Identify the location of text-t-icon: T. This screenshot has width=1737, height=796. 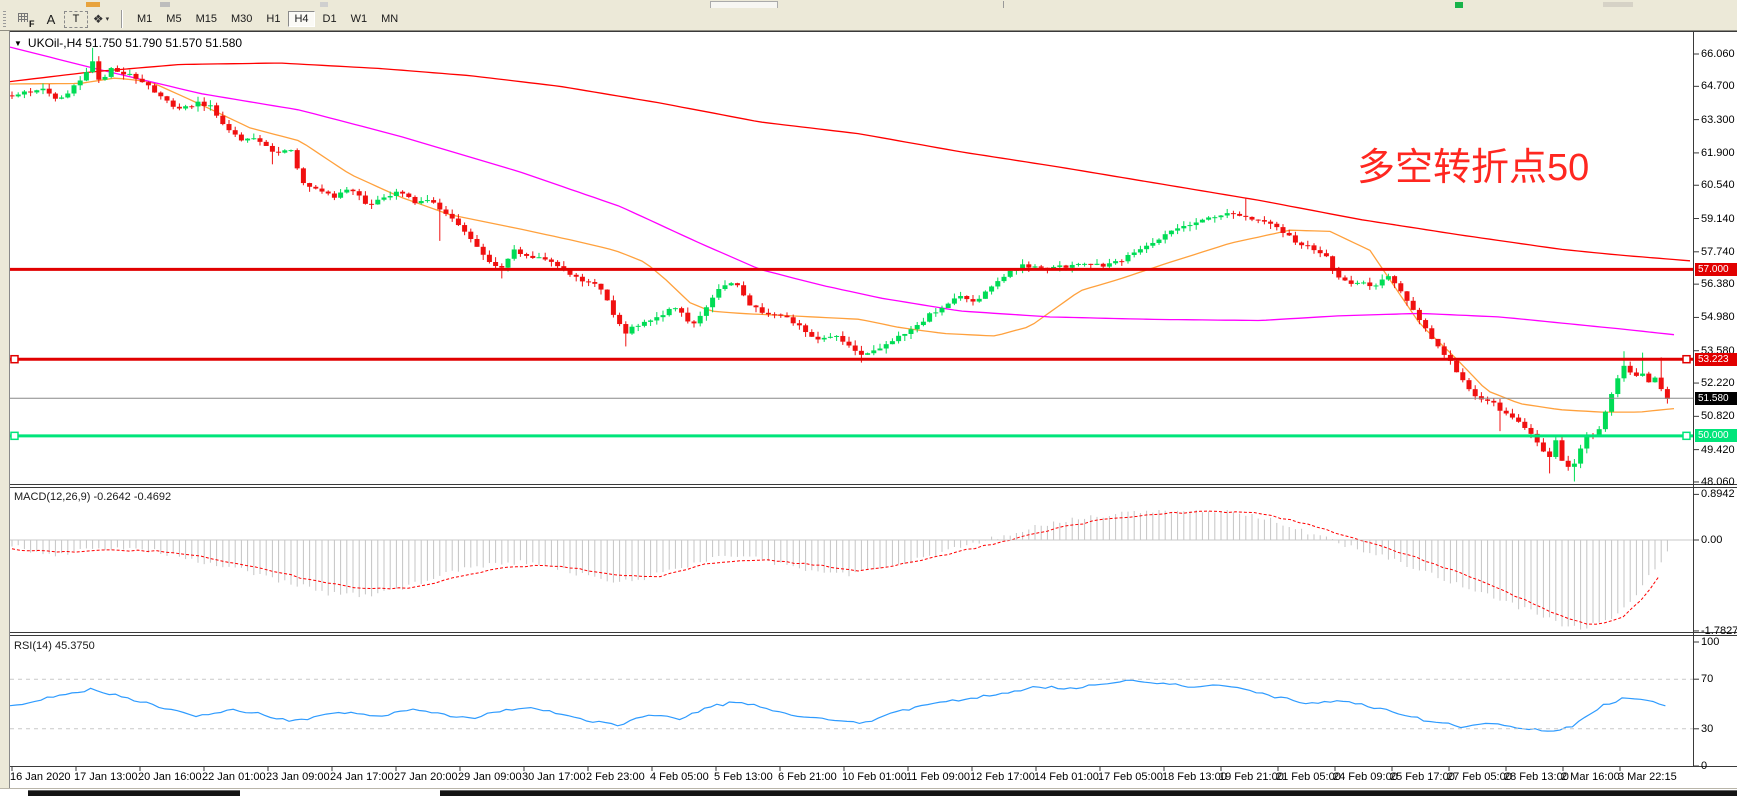
(76, 19).